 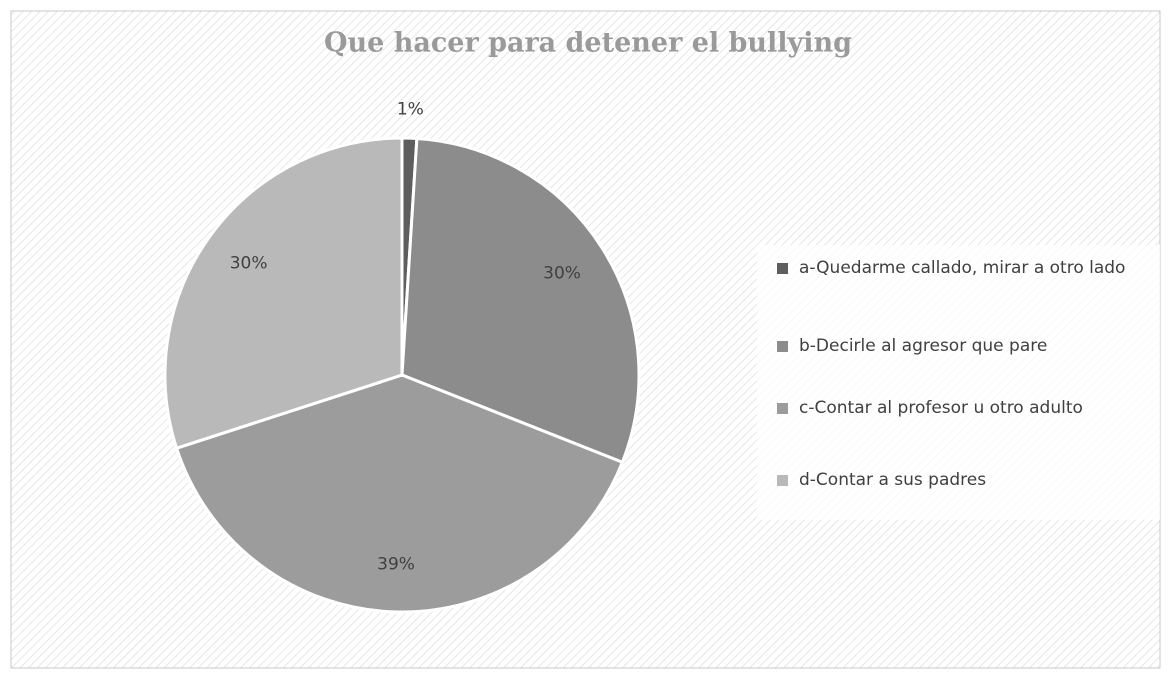 I want to click on legend-label: c-Contar al profesor u otro adulto, so click(x=941, y=408).